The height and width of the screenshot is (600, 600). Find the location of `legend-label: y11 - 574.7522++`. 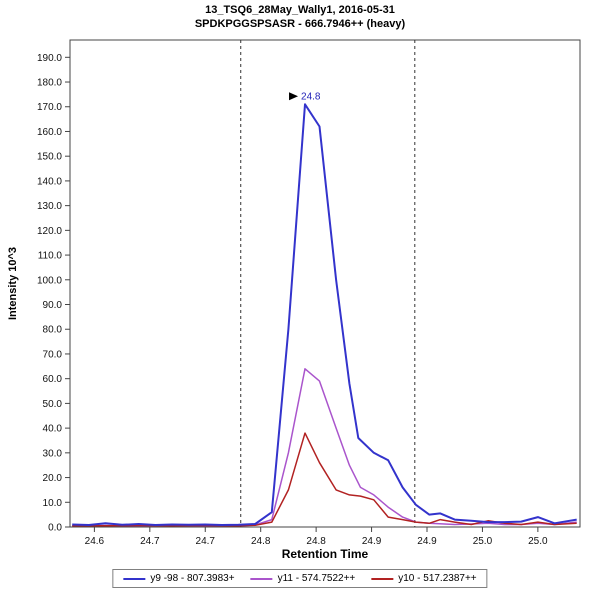

legend-label: y11 - 574.7522++ is located at coordinates (316, 578).